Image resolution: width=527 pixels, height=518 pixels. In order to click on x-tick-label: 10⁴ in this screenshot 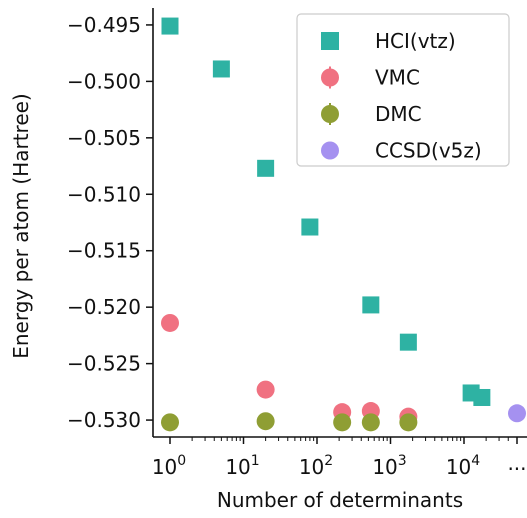, I will do `click(463, 466)`.